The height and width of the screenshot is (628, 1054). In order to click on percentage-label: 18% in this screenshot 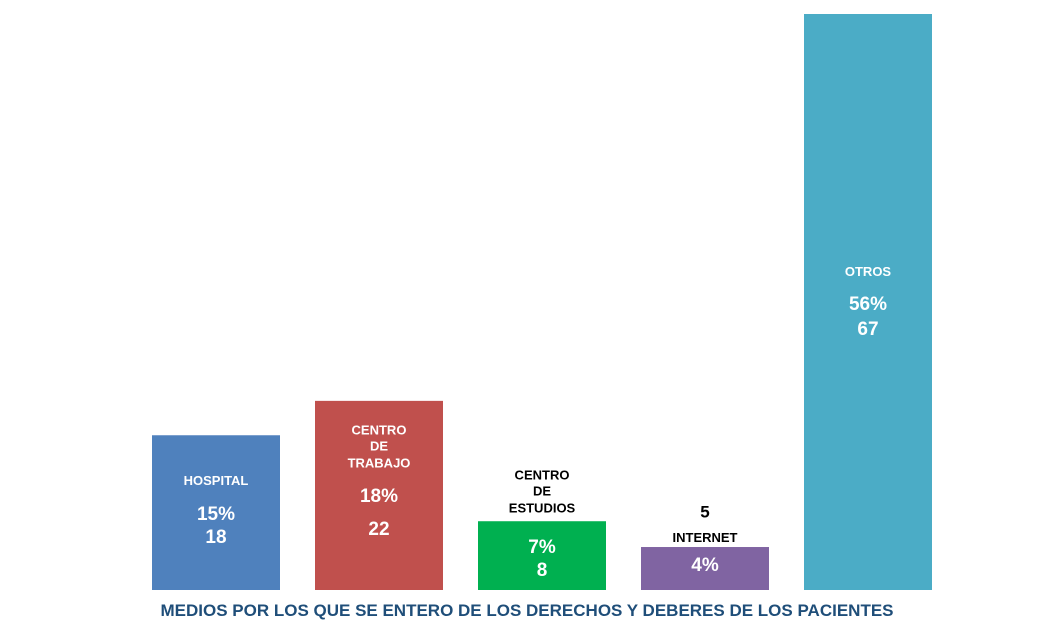, I will do `click(379, 497)`.